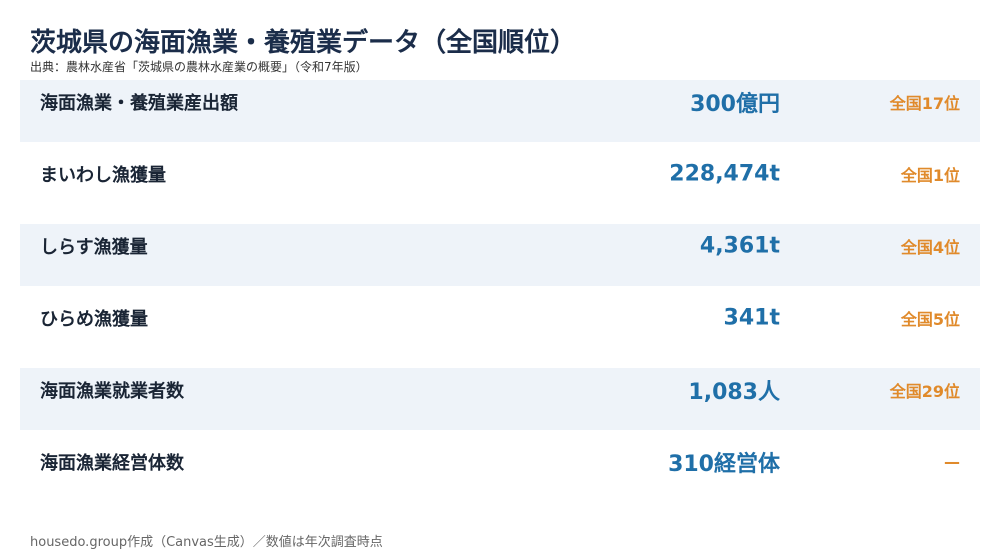 The image size is (1000, 560). Describe the element at coordinates (303, 43) in the screenshot. I see `title: 茨城県の海面漁業・養殖業データ（全国順位）` at that location.